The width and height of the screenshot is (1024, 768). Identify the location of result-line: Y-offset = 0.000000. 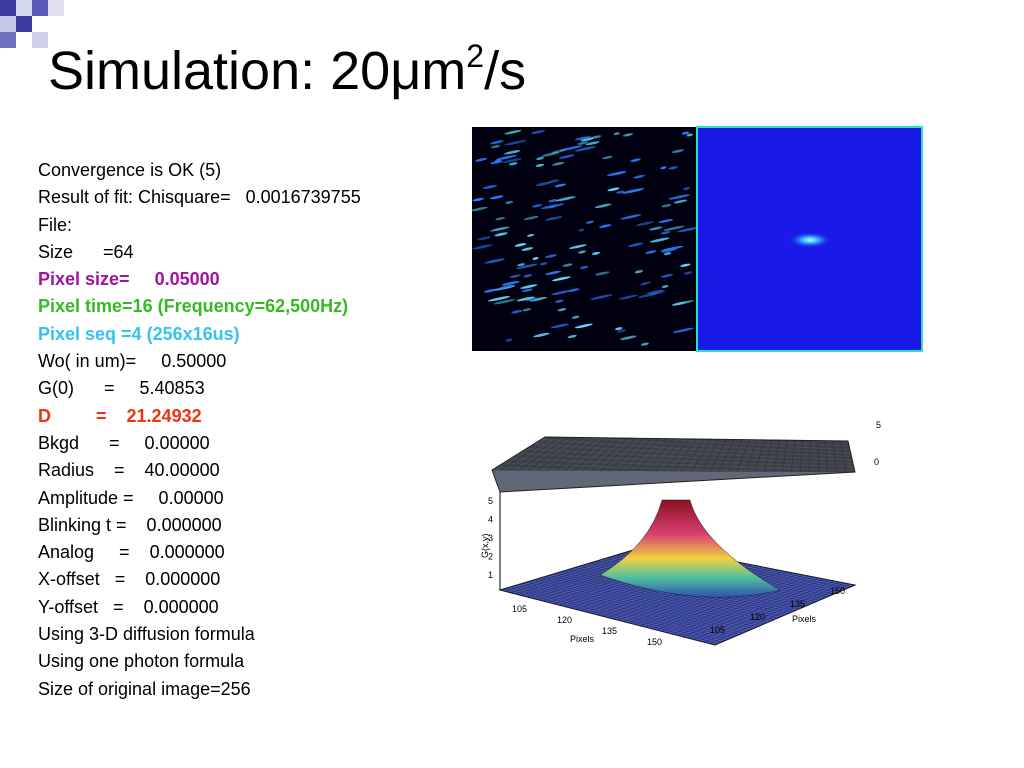
(128, 606).